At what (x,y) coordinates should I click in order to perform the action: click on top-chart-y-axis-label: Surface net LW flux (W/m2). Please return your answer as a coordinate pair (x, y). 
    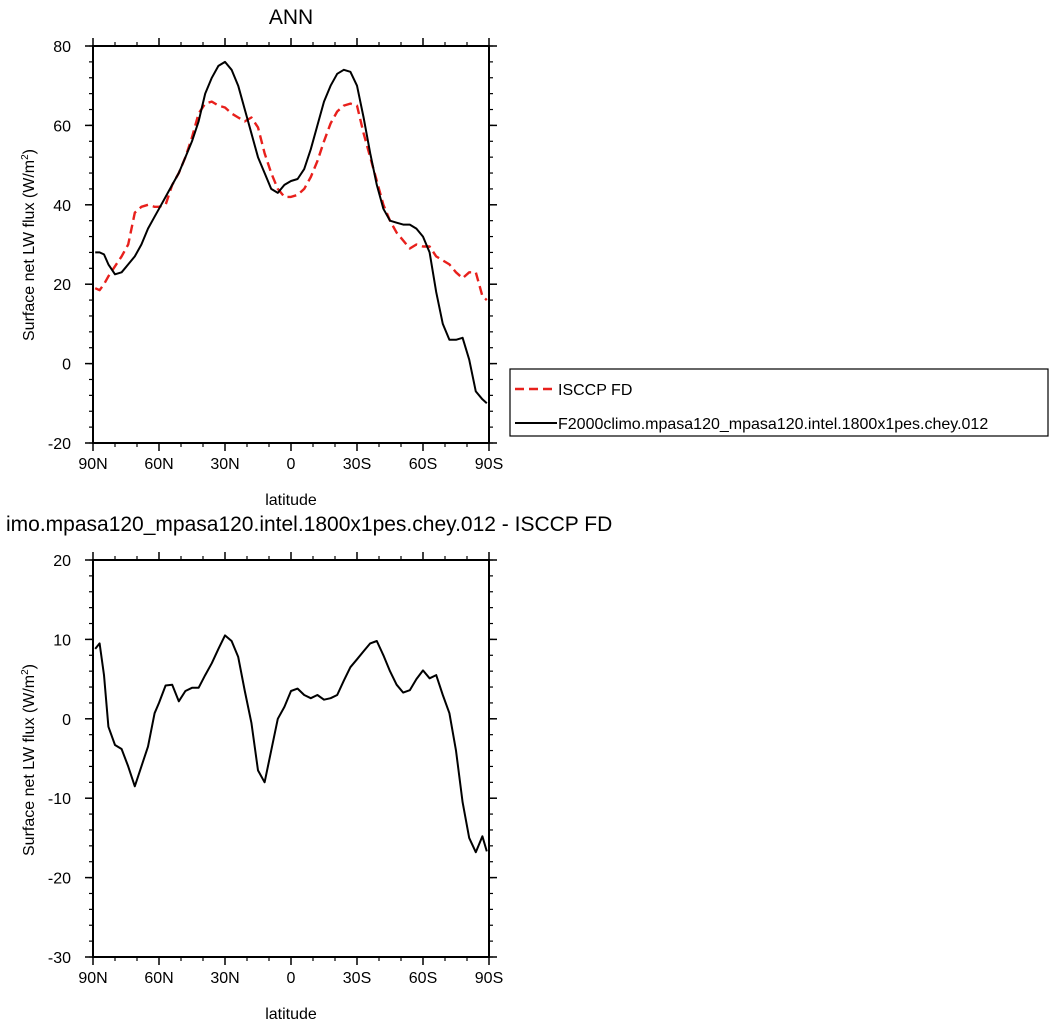
    Looking at the image, I should click on (29, 245).